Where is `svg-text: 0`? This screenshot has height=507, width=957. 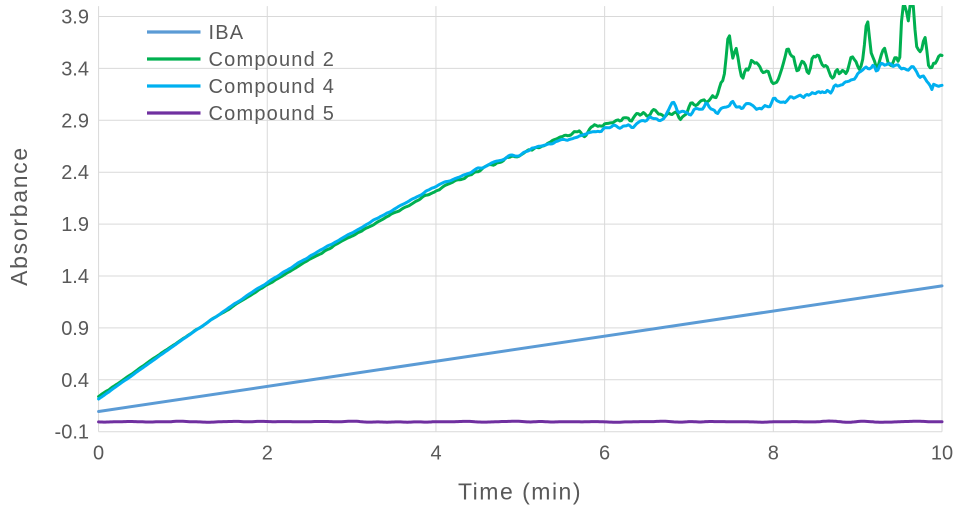 svg-text: 0 is located at coordinates (98, 454).